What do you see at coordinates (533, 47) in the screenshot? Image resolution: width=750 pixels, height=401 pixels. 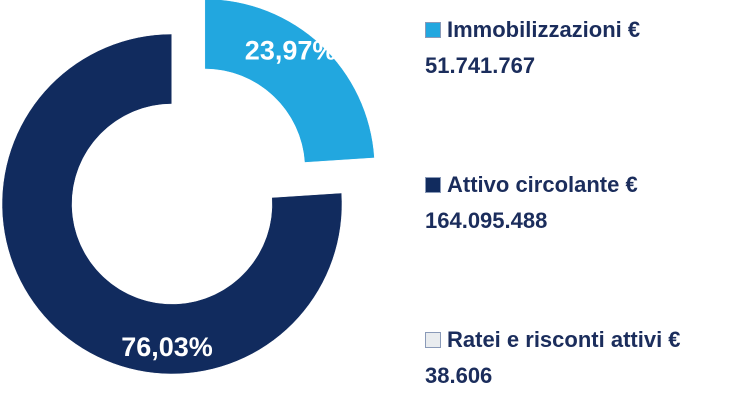 I see `legend-label: Immobilizzazioni € 51.741.767` at bounding box center [533, 47].